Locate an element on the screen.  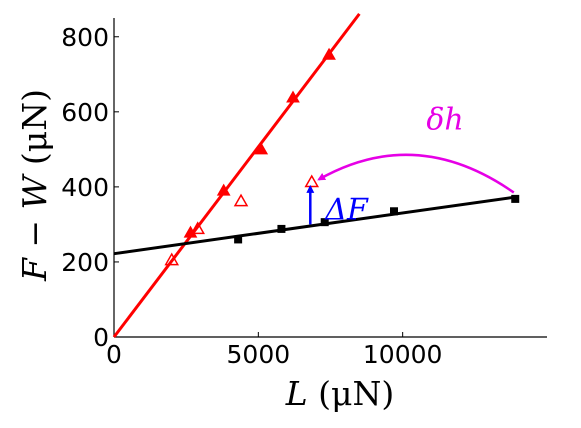
y-tick-label: 600 is located at coordinates (85, 112).